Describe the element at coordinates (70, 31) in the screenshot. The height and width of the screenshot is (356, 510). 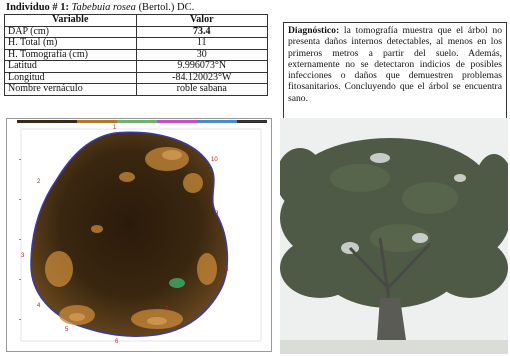
I see `row-variable: DAP (cm)` at that location.